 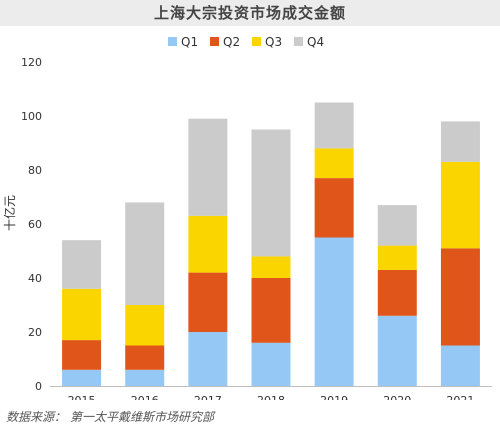 What do you see at coordinates (273, 42) in the screenshot?
I see `legend-label-q3: Q3` at bounding box center [273, 42].